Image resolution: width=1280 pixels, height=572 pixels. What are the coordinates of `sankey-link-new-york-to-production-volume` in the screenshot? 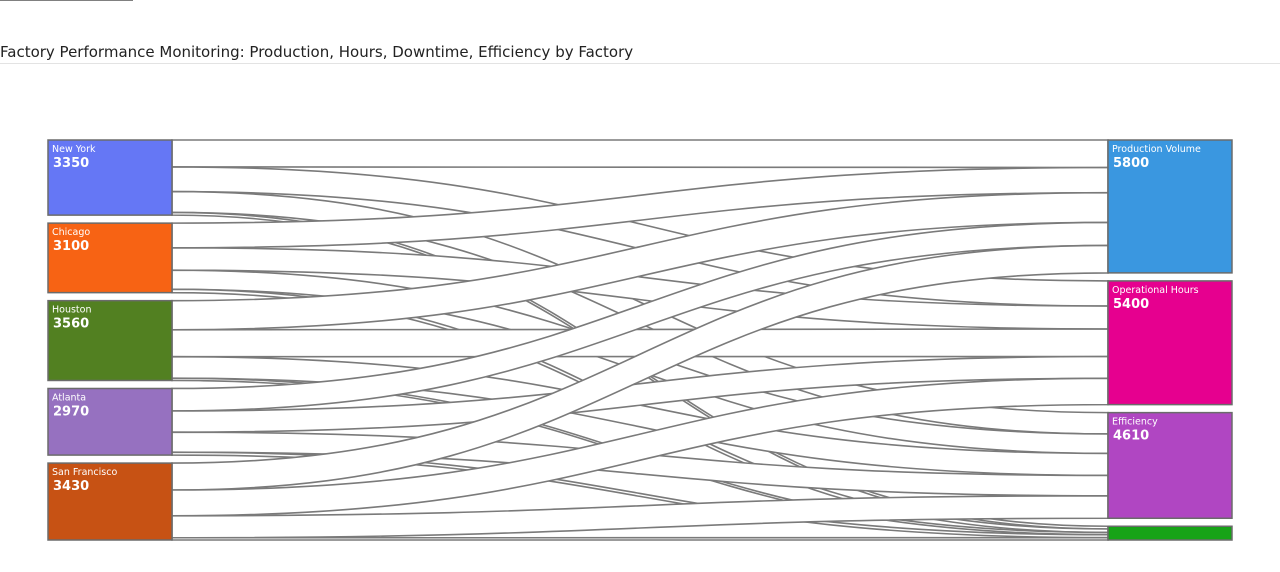 It's located at (640, 153).